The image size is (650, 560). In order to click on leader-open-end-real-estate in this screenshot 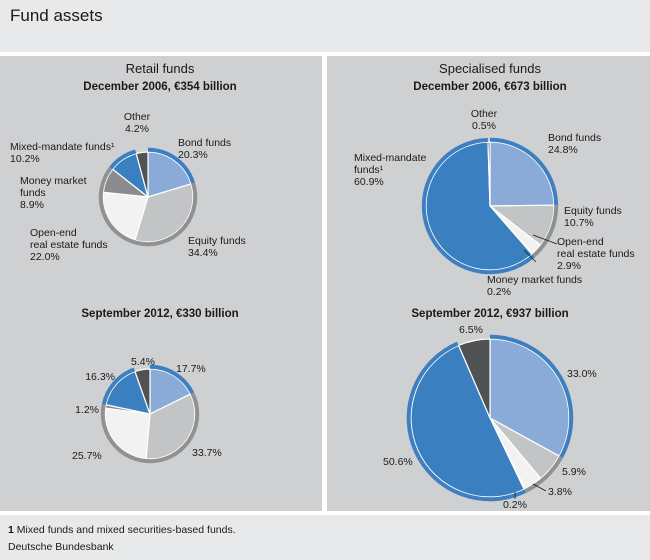, I will do `click(545, 239)`.